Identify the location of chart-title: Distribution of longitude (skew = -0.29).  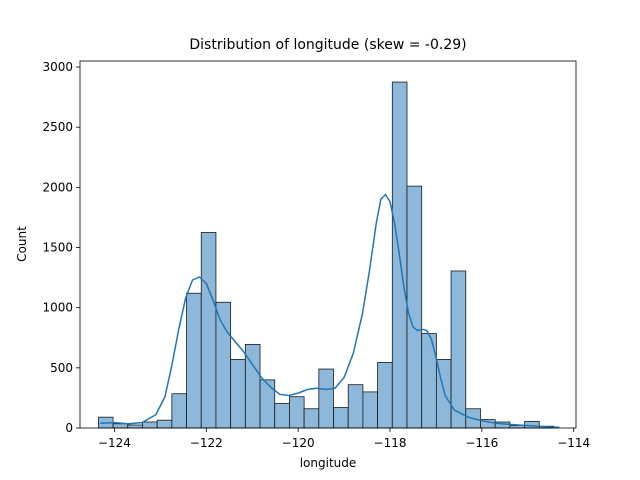
(327, 45).